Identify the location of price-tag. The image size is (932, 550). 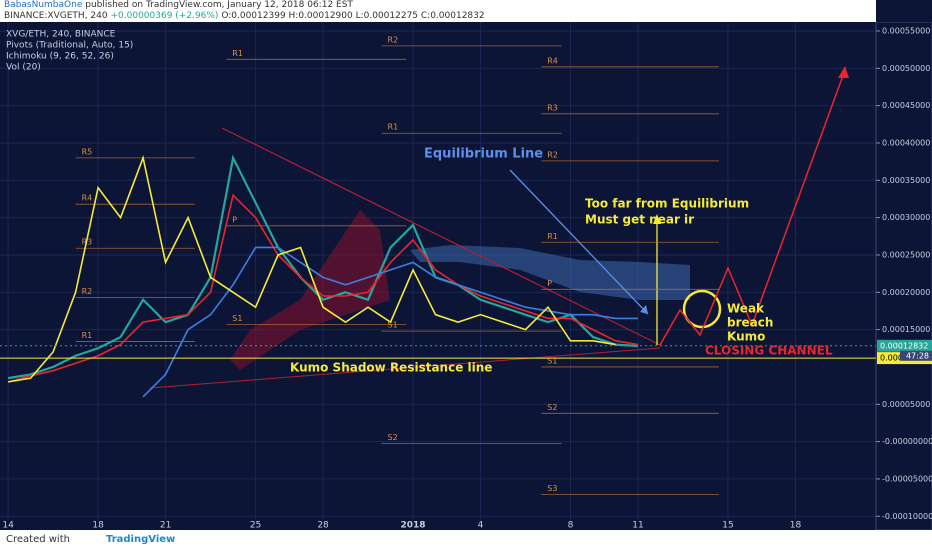
(904, 345).